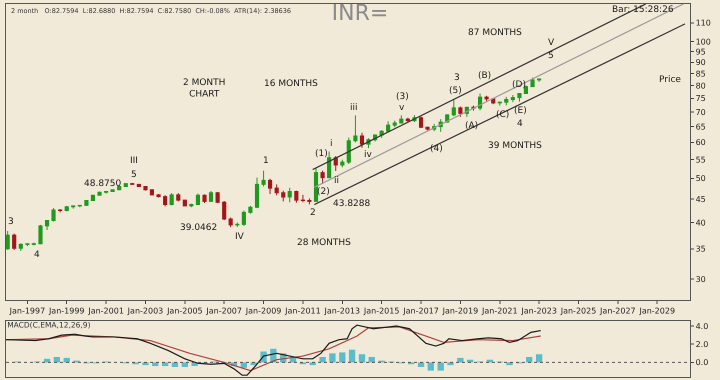 This screenshot has height=380, width=720. What do you see at coordinates (266, 161) in the screenshot?
I see `annotation: 1` at bounding box center [266, 161].